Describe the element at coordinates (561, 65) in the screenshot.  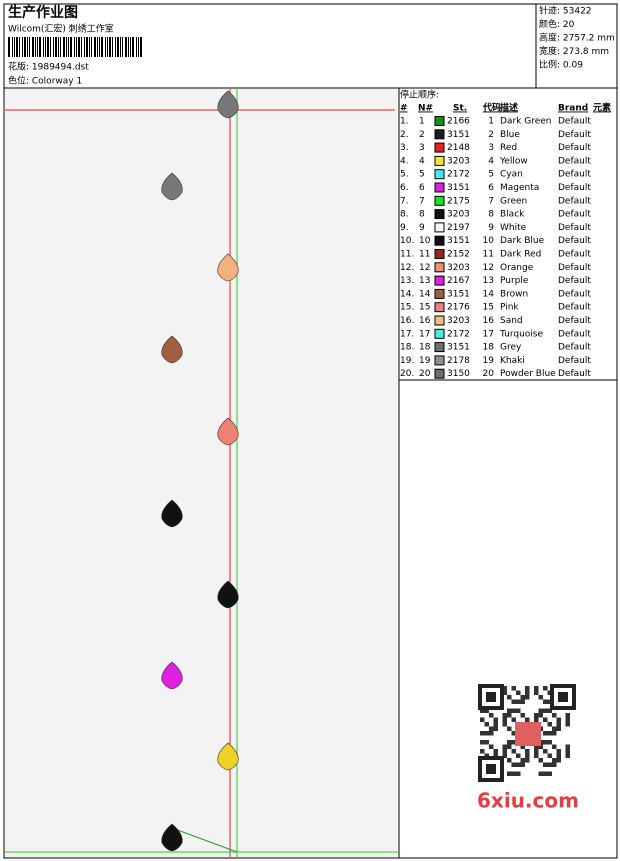
I see `stat: 比例: 0.09` at that location.